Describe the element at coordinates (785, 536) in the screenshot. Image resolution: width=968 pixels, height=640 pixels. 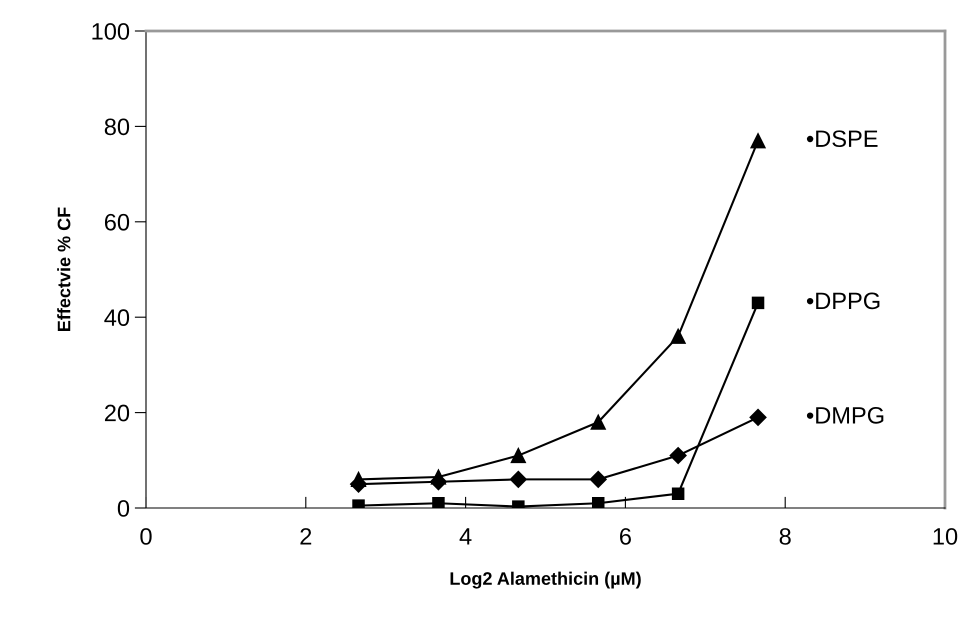
I see `x-tick-label: 8` at that location.